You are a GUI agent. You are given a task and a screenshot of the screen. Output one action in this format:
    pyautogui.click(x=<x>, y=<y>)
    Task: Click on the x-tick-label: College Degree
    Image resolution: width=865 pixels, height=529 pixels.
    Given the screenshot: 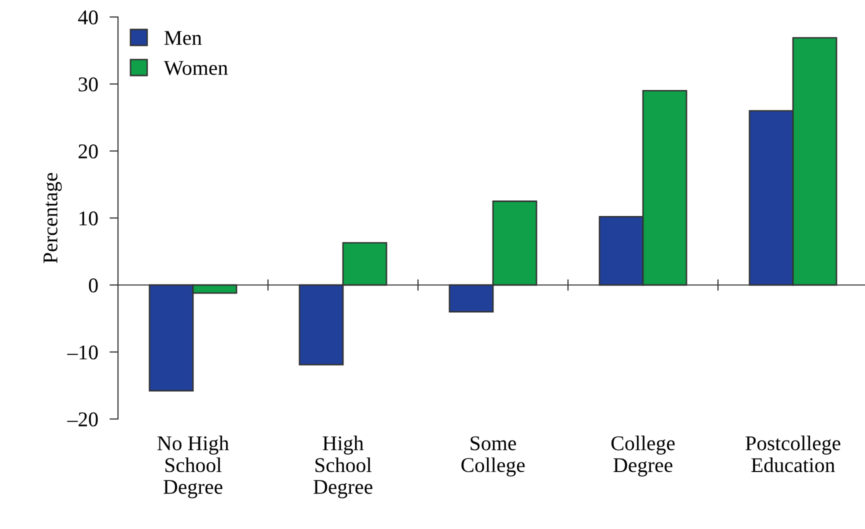 What is the action you would take?
    pyautogui.click(x=643, y=456)
    